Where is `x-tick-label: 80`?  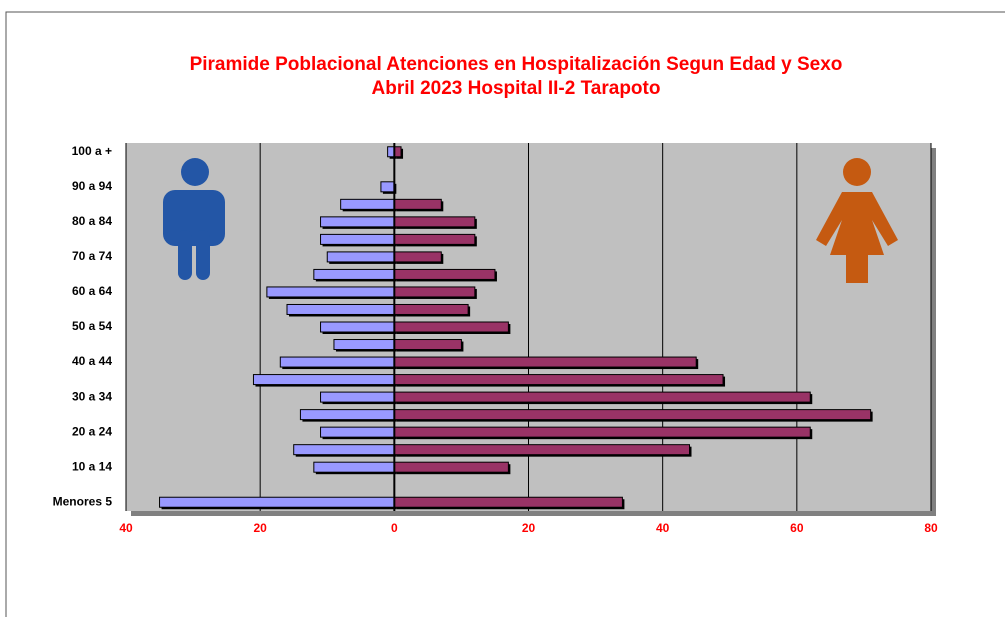
x-tick-label: 80 is located at coordinates (931, 528).